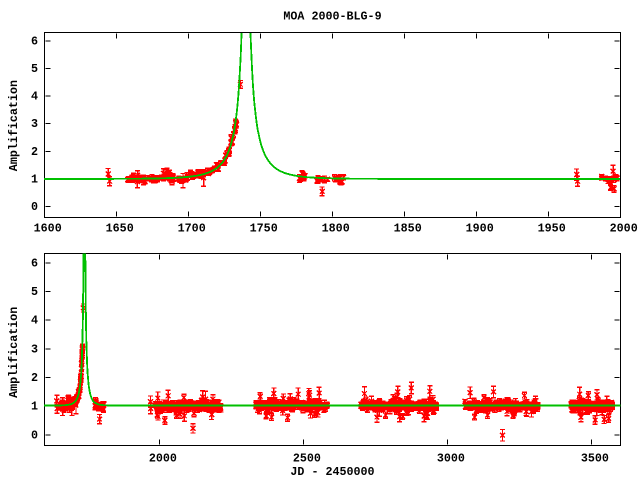 The width and height of the screenshot is (640, 480). Describe the element at coordinates (451, 459) in the screenshot. I see `svg-text: 3000` at that location.